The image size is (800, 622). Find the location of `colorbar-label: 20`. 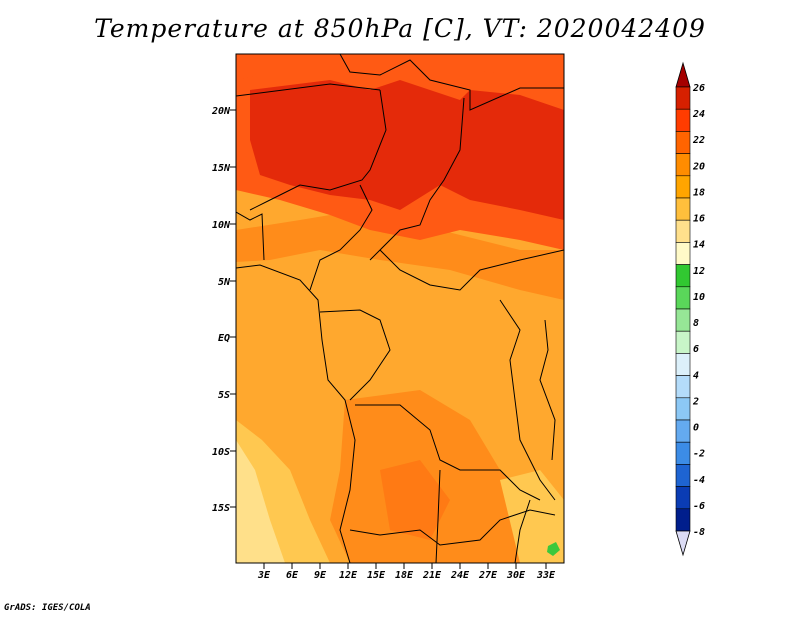

colorbar-label: 20 is located at coordinates (698, 166).